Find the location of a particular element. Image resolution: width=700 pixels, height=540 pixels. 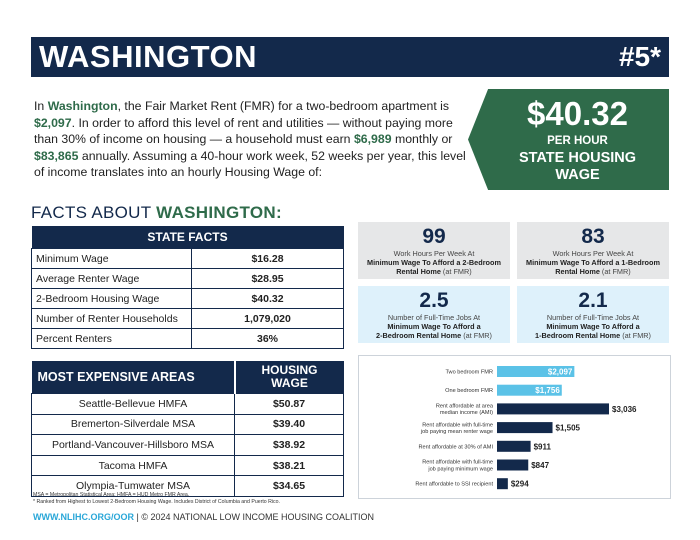

area-wage: $39.40 is located at coordinates (289, 424).